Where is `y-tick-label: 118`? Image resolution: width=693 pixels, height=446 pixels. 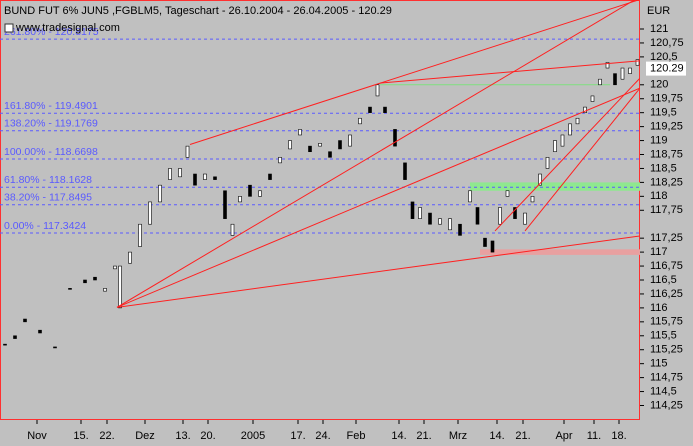
y-tick-label: 118 is located at coordinates (659, 196).